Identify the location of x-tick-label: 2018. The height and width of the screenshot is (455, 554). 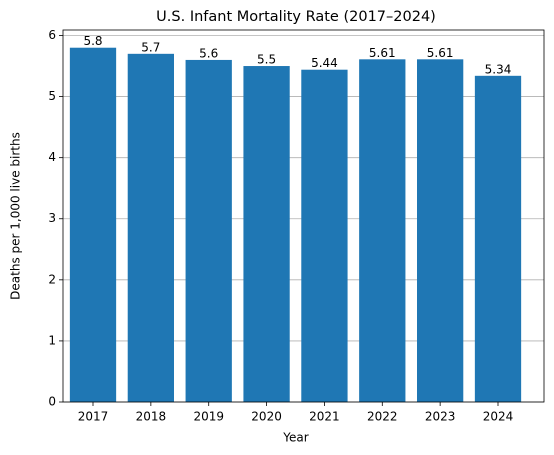
(151, 417).